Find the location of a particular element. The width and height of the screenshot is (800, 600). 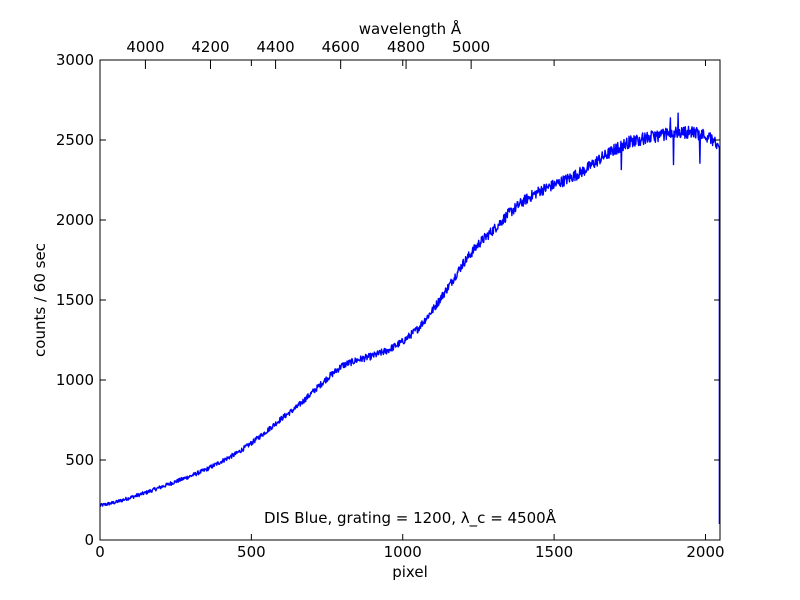

x-axis-label: pixel is located at coordinates (410, 572).